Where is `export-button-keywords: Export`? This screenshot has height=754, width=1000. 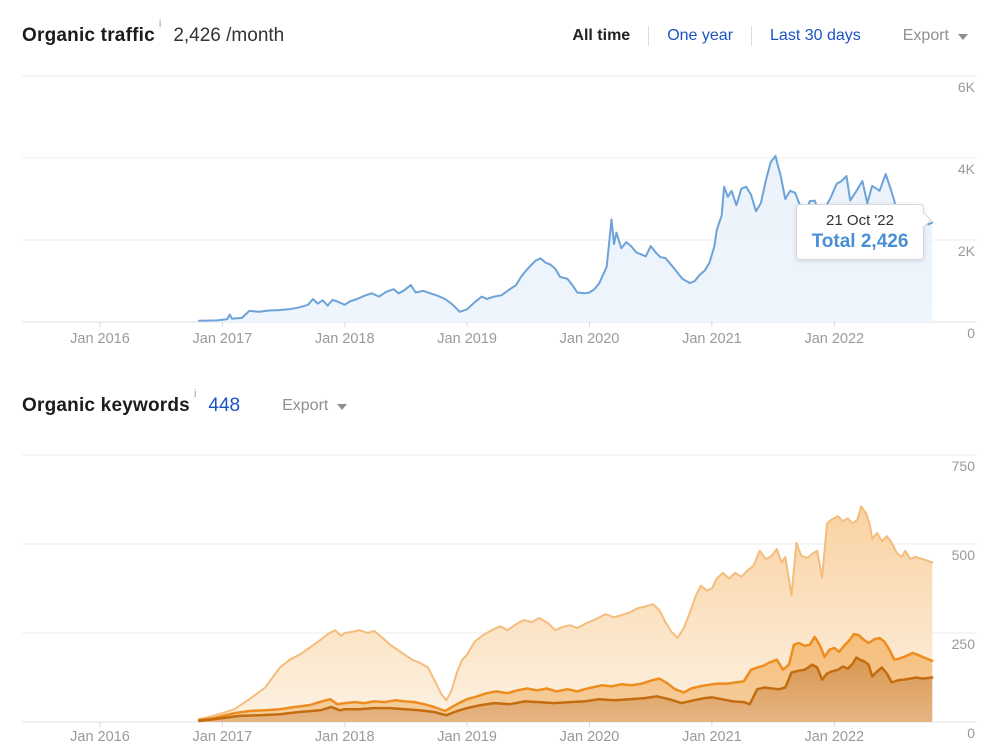
export-button-keywords: Export is located at coordinates (315, 406).